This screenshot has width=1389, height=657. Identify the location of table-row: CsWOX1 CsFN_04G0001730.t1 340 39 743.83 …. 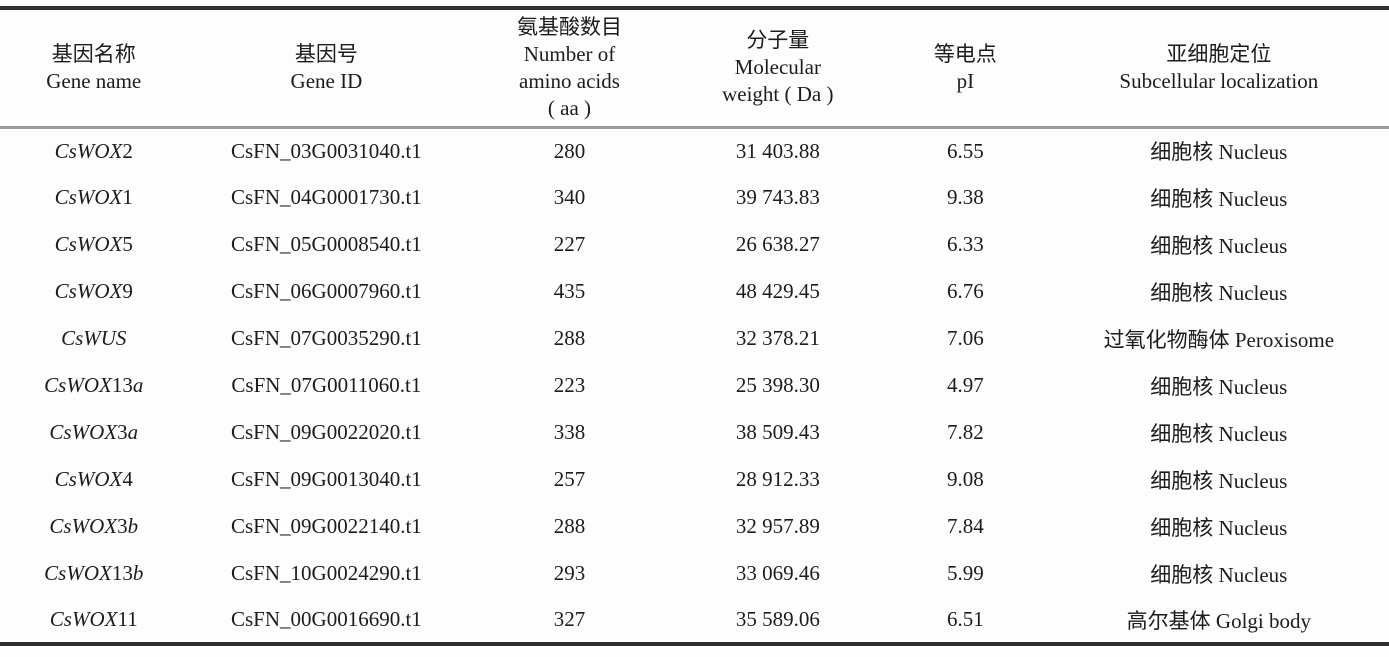
(694, 197).